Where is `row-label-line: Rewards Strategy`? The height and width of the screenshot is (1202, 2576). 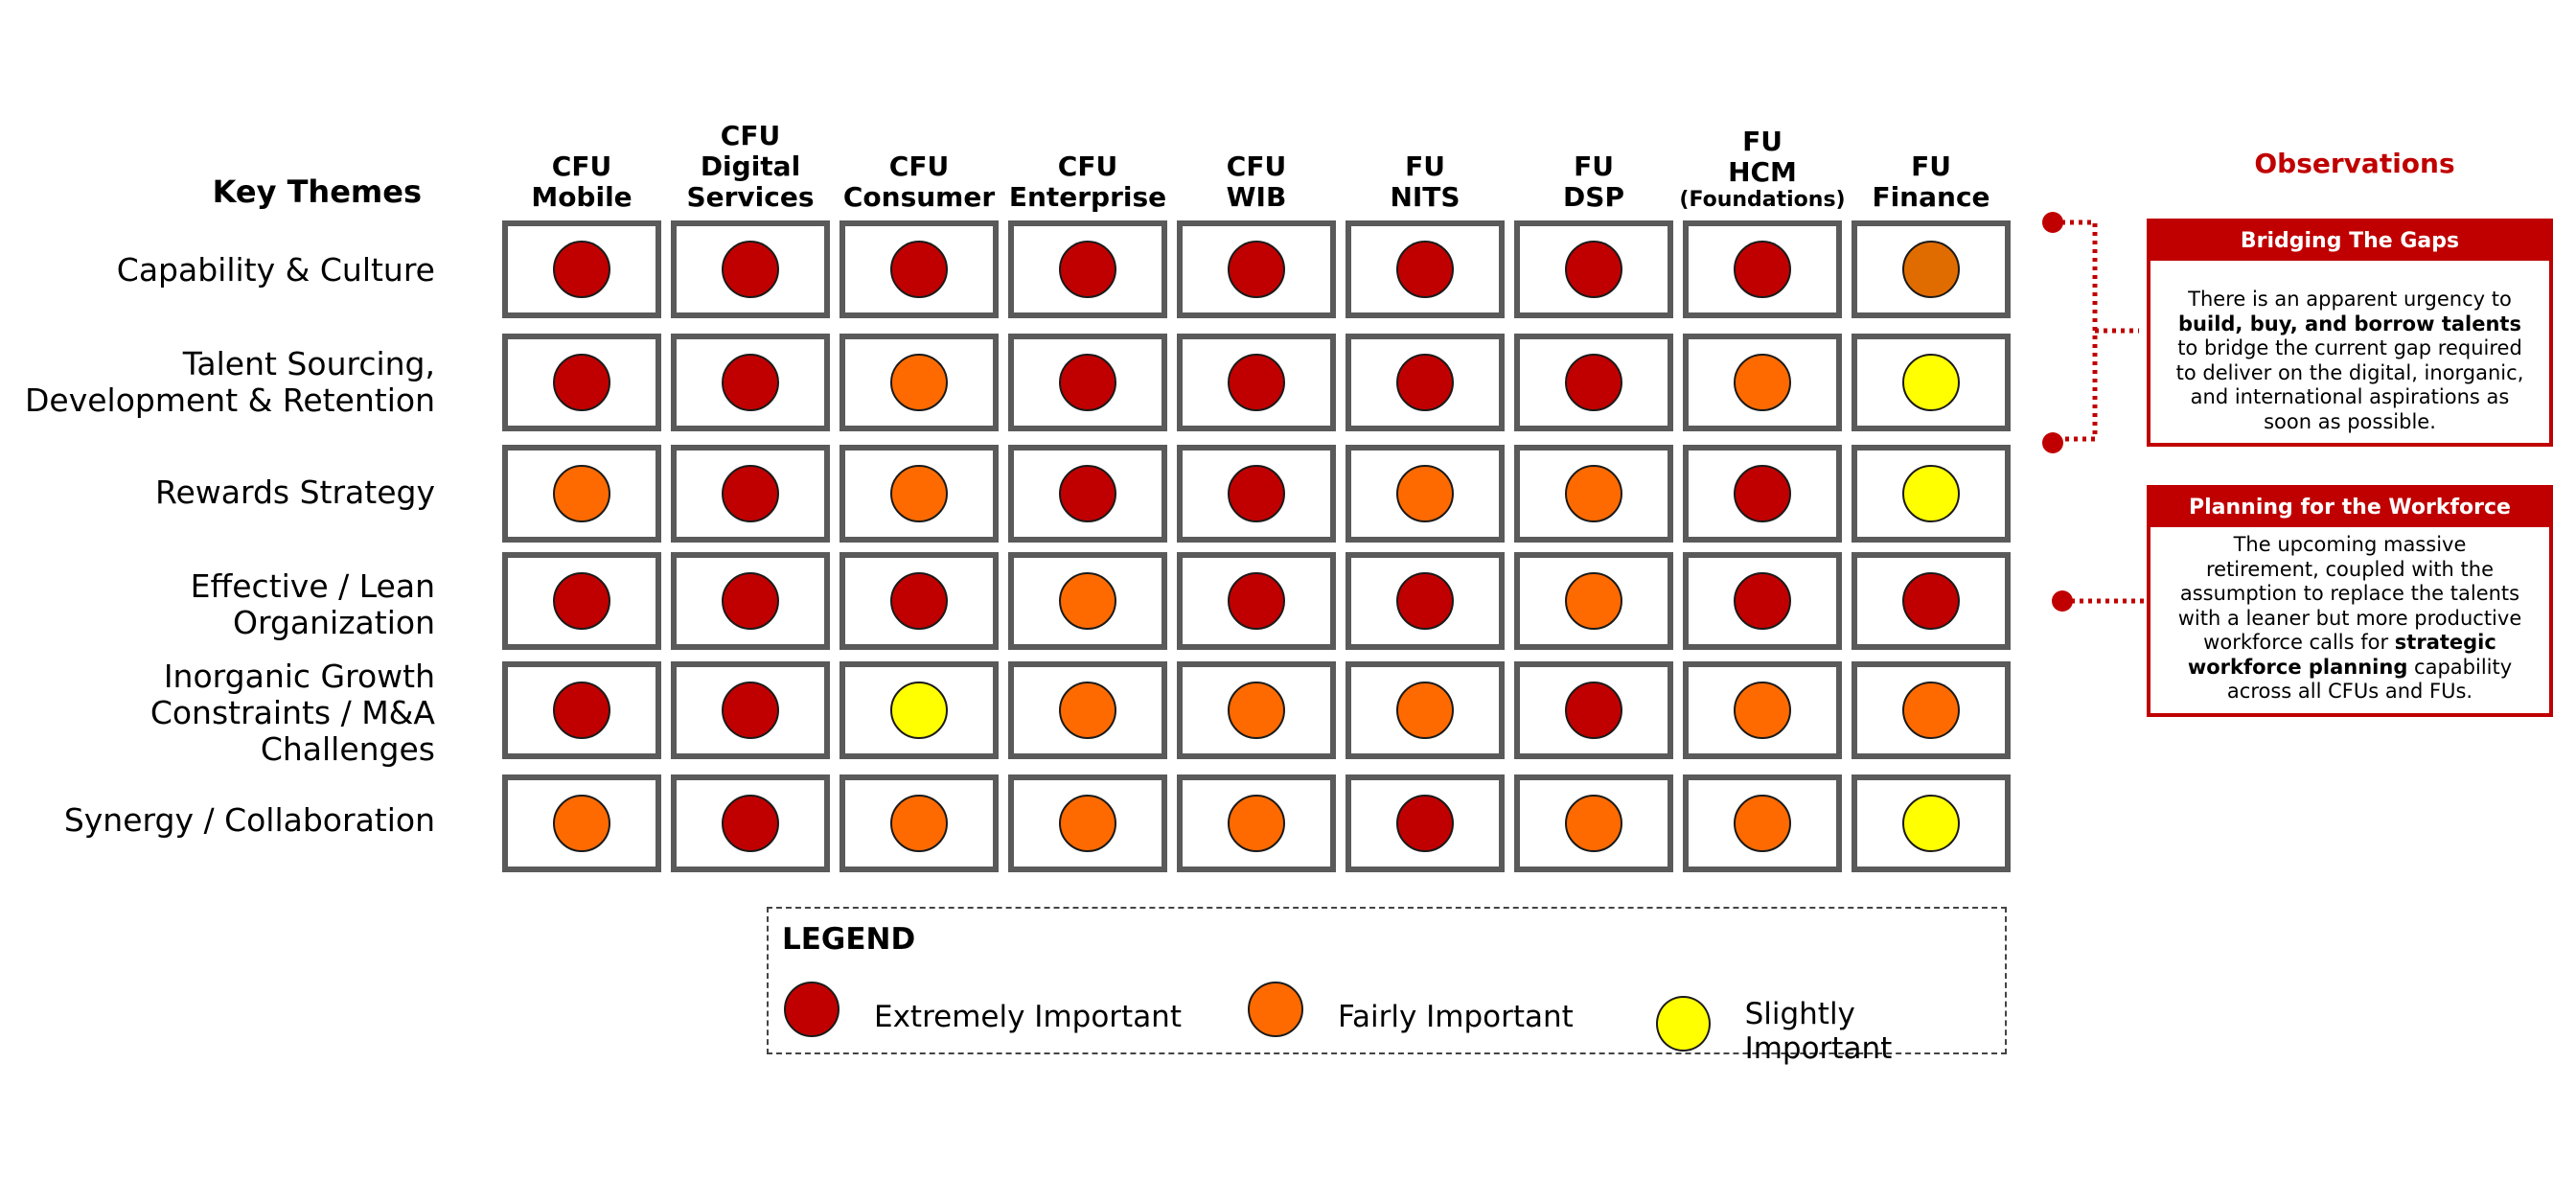
row-label-line: Rewards Strategy is located at coordinates (295, 492).